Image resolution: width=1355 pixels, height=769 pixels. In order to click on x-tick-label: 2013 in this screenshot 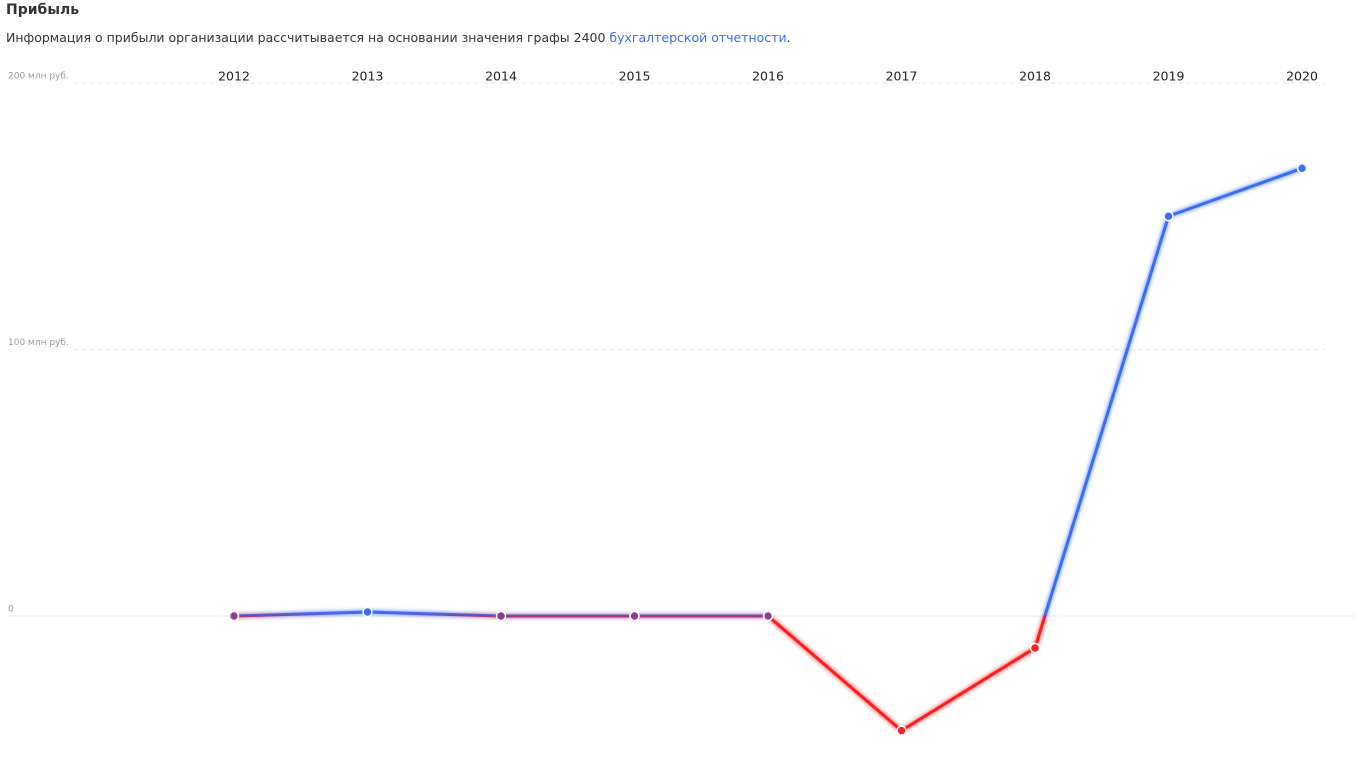, I will do `click(368, 76)`.